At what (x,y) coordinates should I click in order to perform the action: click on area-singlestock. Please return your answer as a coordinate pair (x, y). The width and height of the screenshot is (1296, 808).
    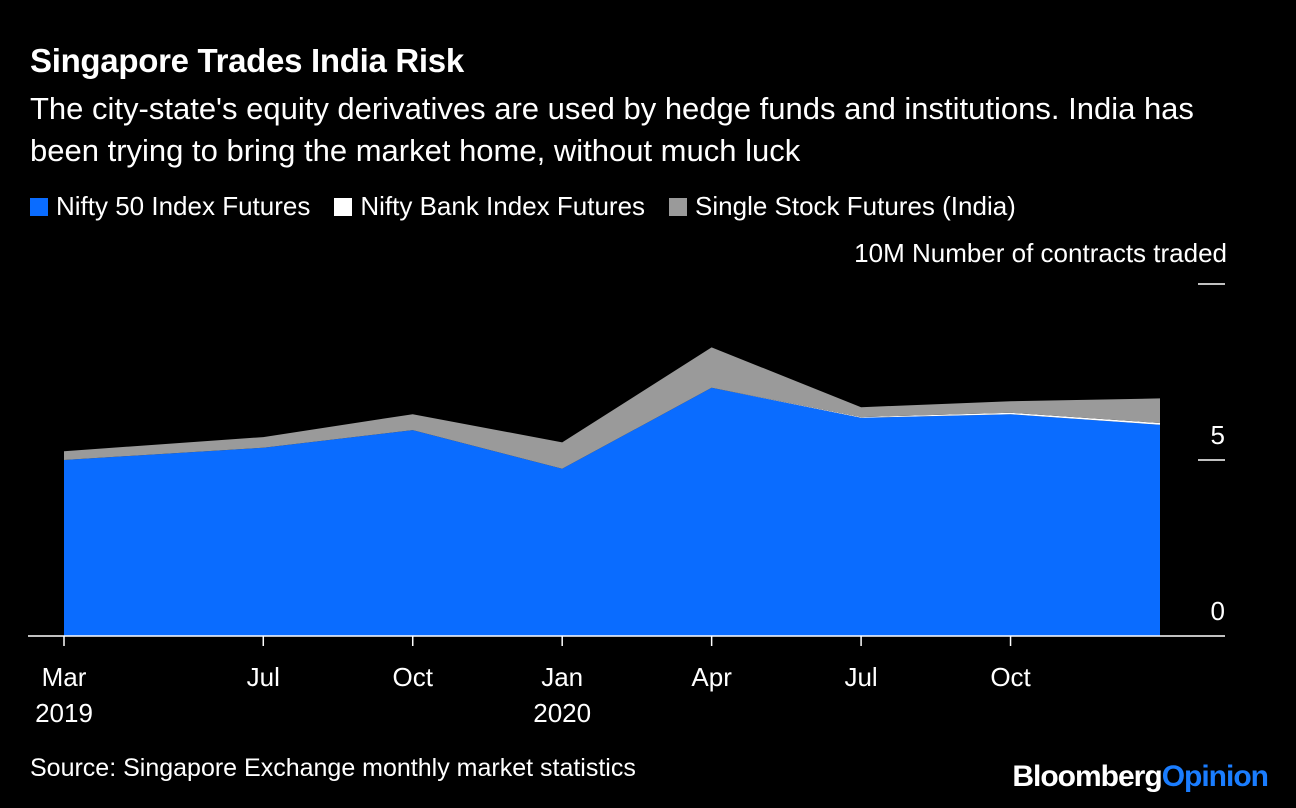
    Looking at the image, I should click on (612, 408).